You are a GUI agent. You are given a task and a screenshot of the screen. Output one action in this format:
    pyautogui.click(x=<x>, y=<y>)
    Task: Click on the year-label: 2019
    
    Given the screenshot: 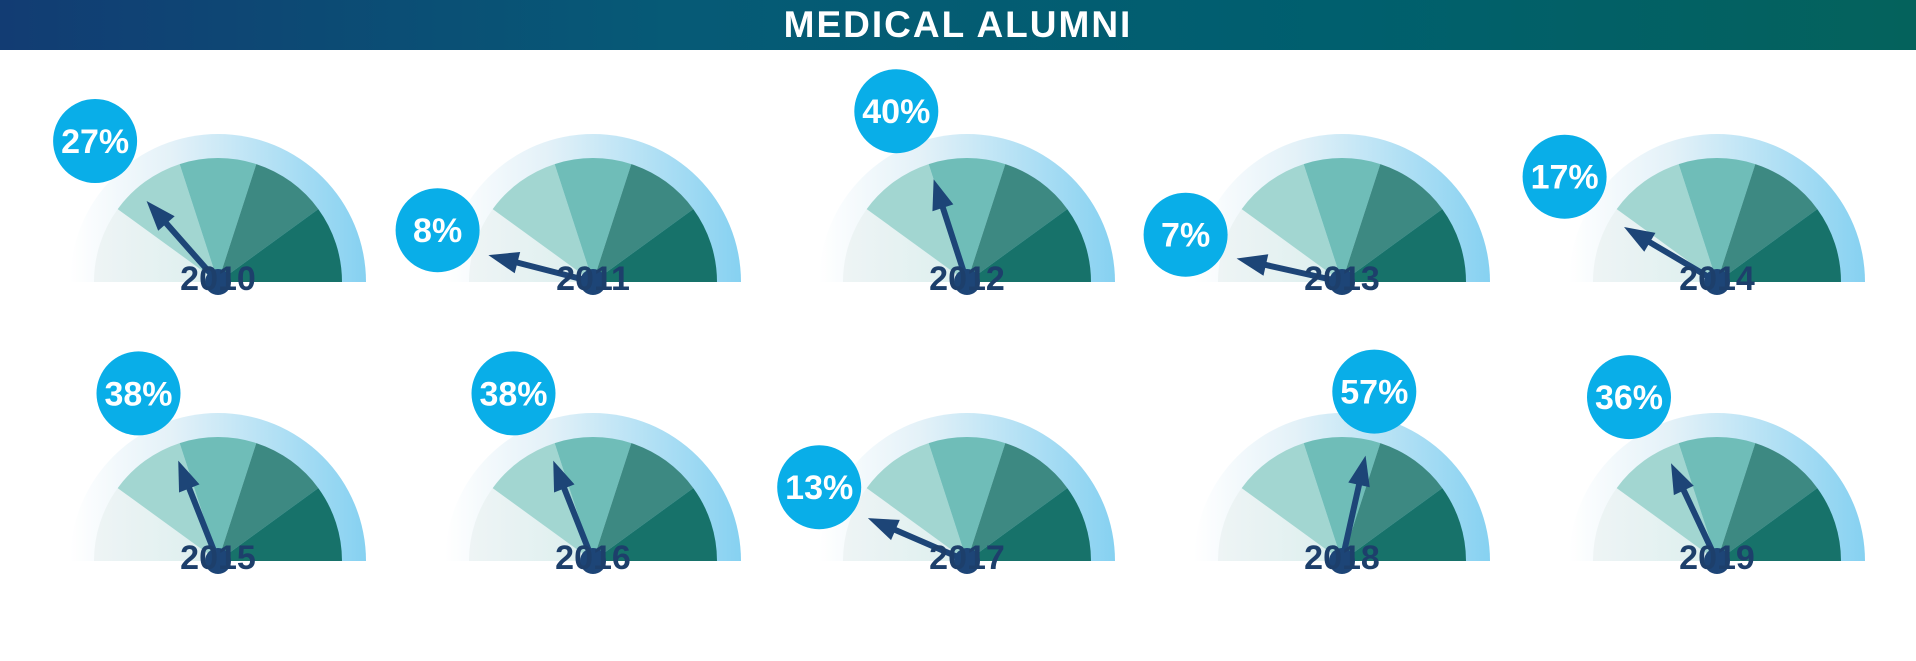 What is the action you would take?
    pyautogui.click(x=1717, y=558)
    